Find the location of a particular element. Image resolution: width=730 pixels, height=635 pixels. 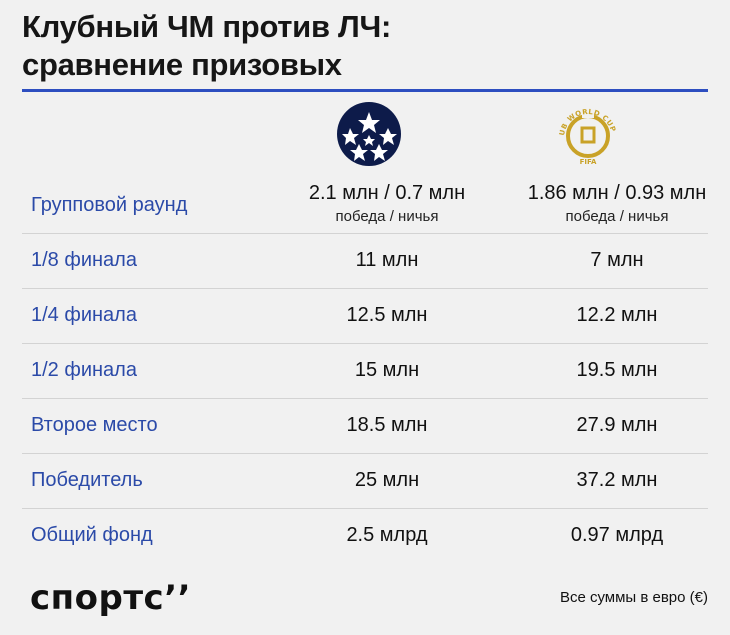

club-world-cup-logo: CLUB WORLD CUP 25 FIFA is located at coordinates (584, 132).